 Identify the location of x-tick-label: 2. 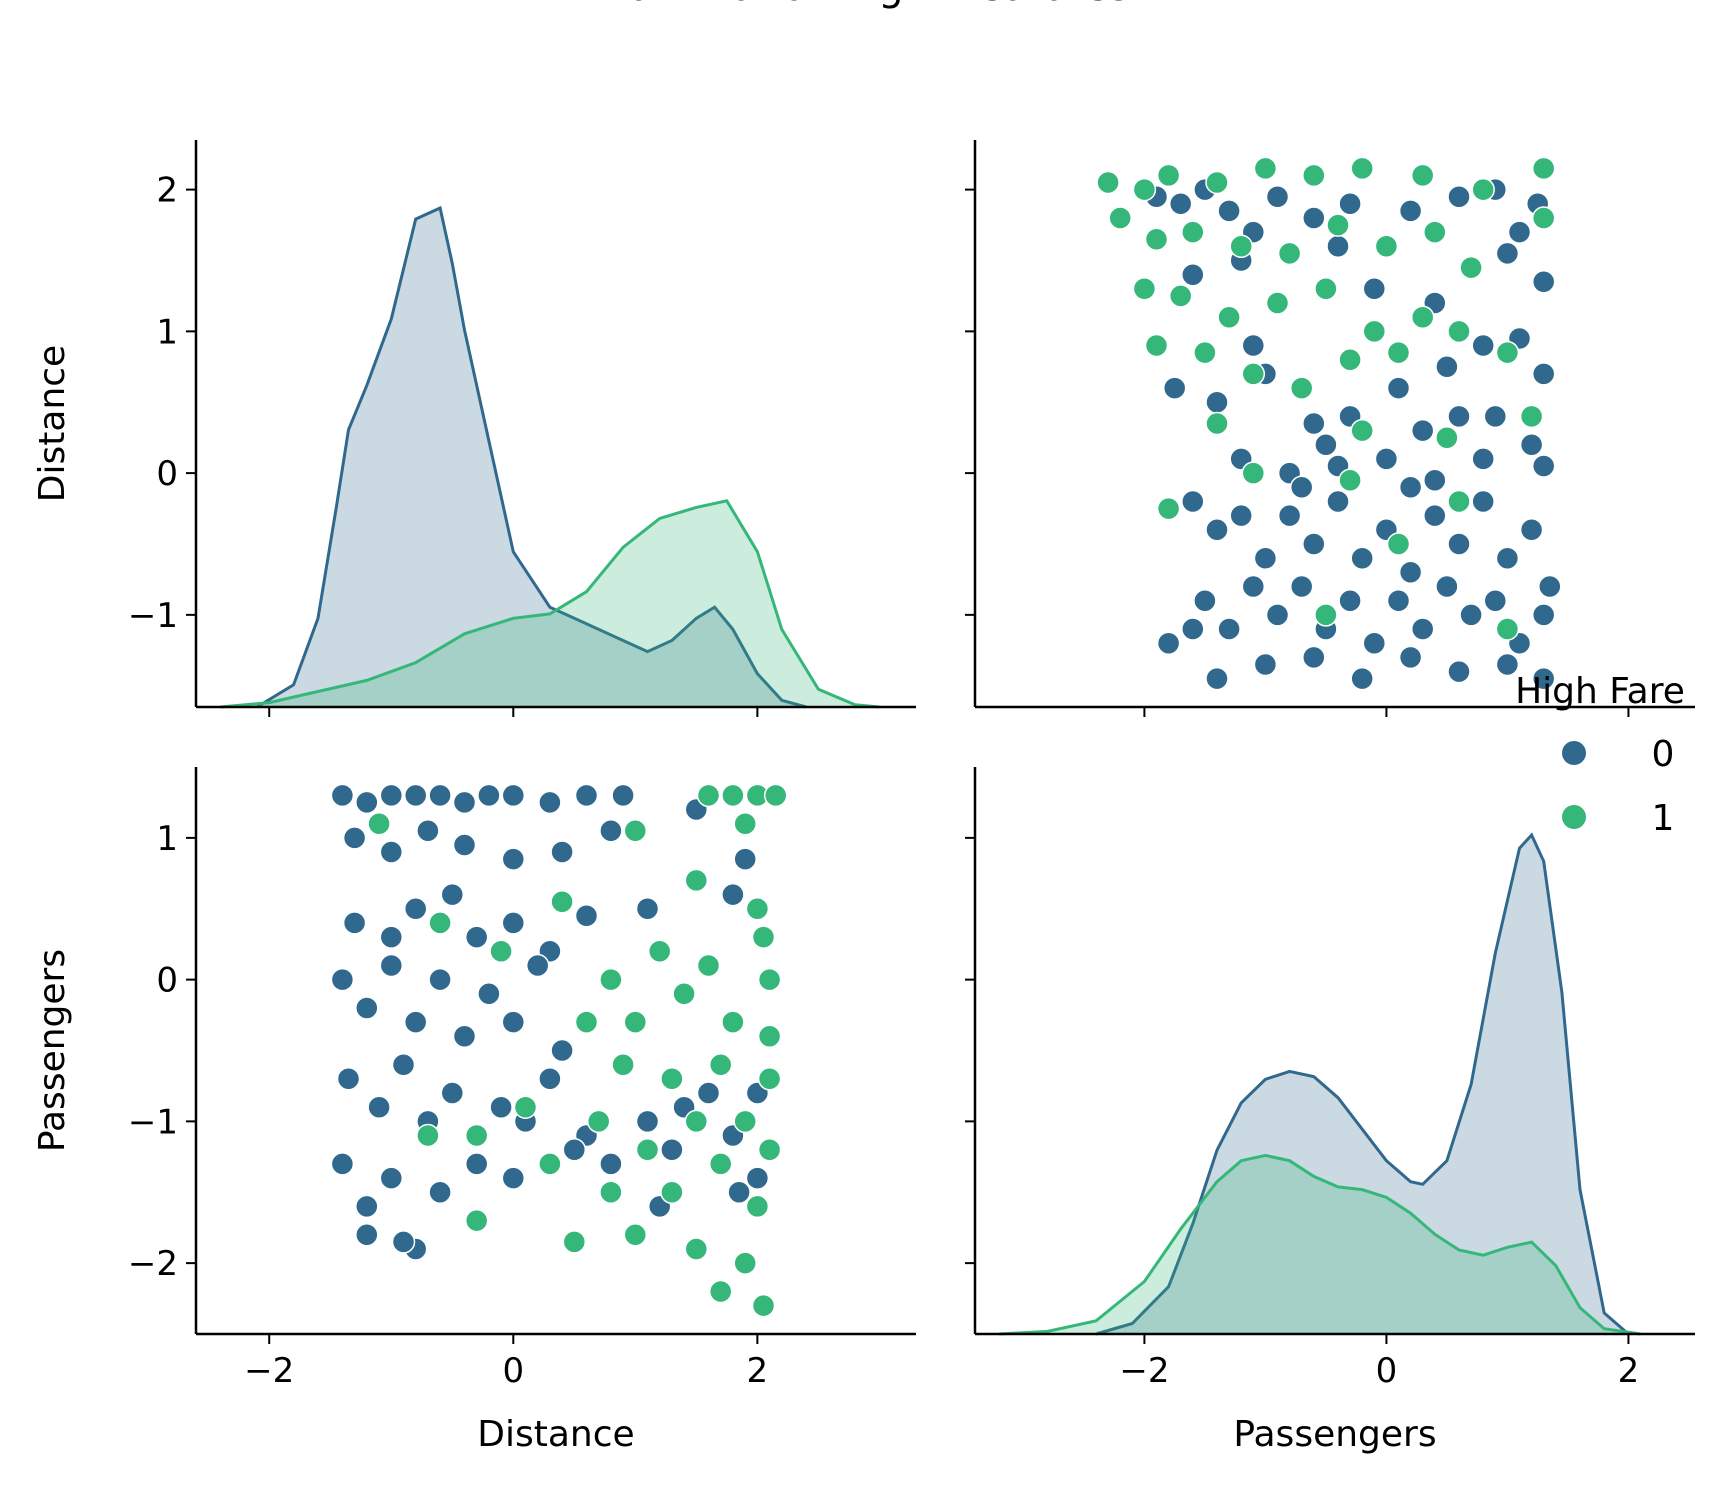
(1629, 1371).